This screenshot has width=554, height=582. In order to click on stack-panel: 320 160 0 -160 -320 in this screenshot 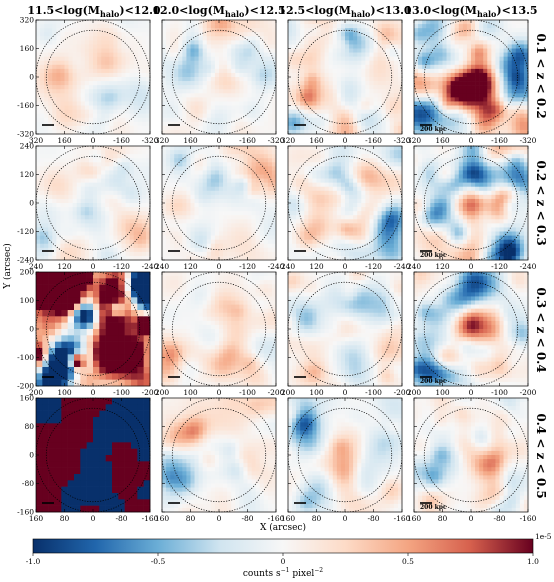, I will do `click(346, 82)`.